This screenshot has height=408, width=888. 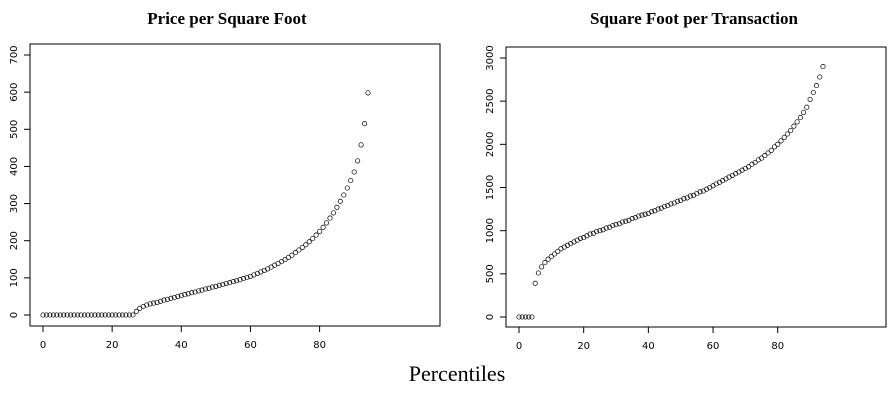 I want to click on x-tick-label: 40, so click(x=181, y=345).